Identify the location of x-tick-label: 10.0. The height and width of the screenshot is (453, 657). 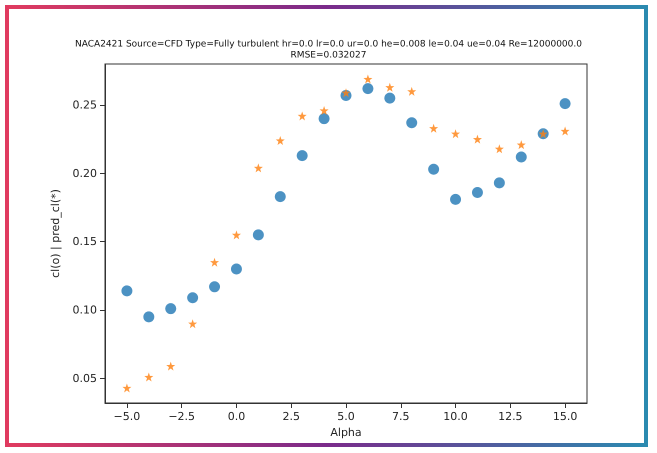
(455, 416).